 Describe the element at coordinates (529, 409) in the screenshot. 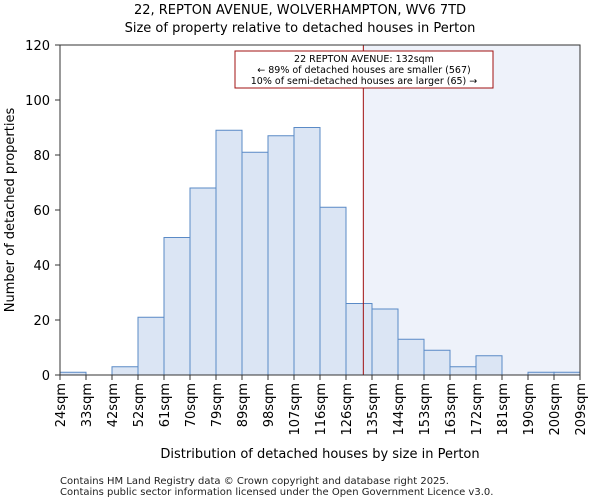

I see `x-tick-label-190sqm: 190sqm` at that location.